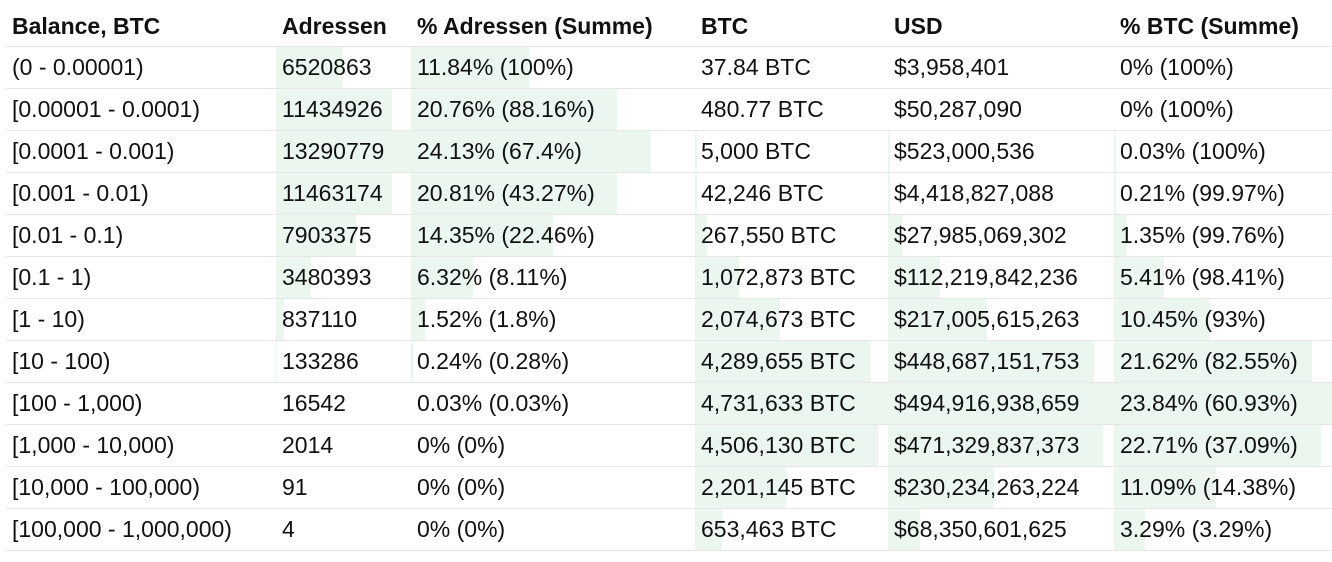 The height and width of the screenshot is (562, 1332). I want to click on cell-usd-text: $50,287,090, so click(958, 109).